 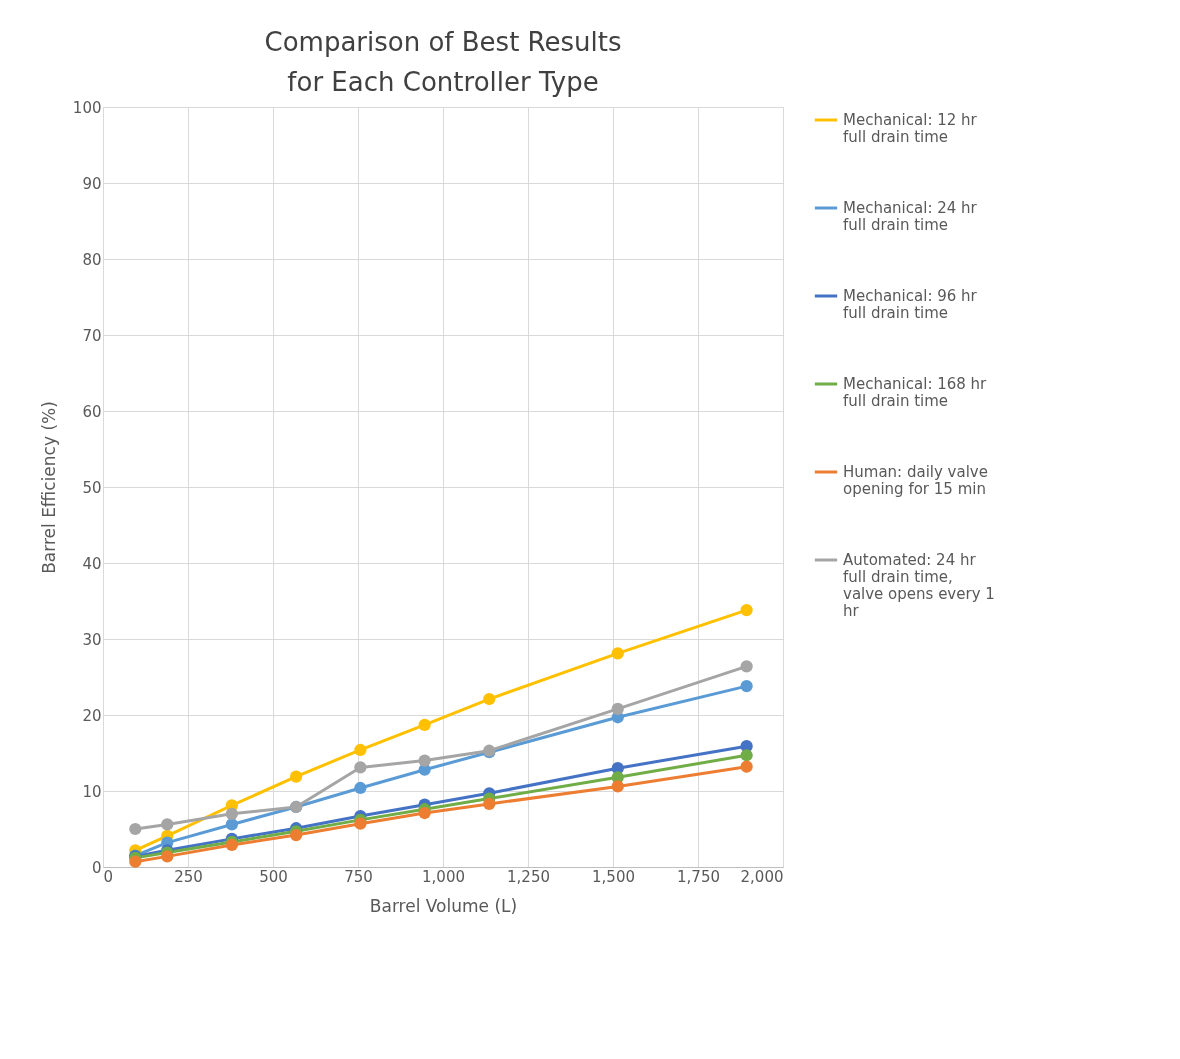 What do you see at coordinates (92, 411) in the screenshot?
I see `y-tick-label: 60` at bounding box center [92, 411].